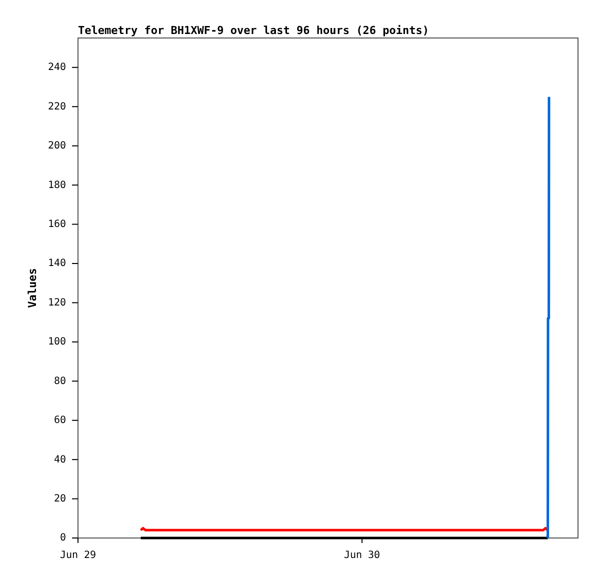 The width and height of the screenshot is (597, 579). I want to click on y-tick-label: 180, so click(57, 185).